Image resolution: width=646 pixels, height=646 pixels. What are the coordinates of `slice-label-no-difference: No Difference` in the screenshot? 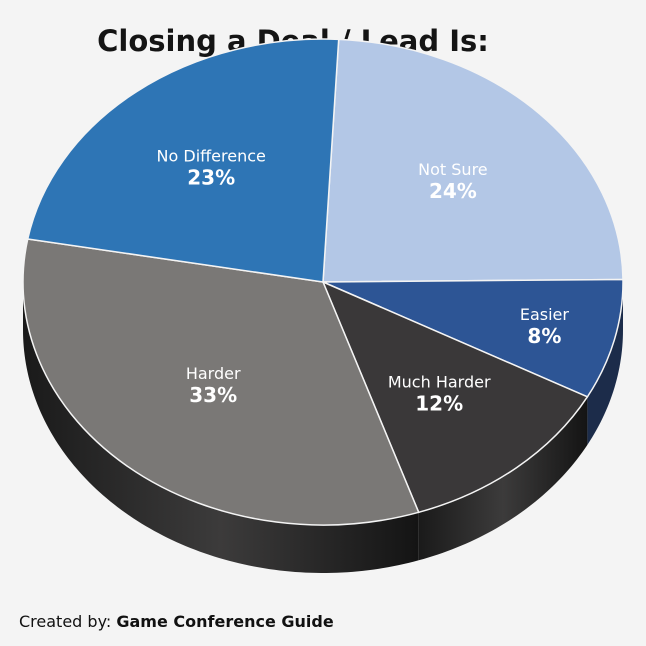 It's located at (211, 156).